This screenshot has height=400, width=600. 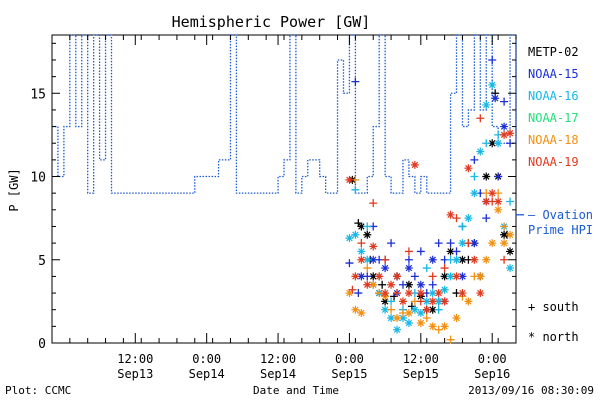 What do you see at coordinates (296, 390) in the screenshot?
I see `x-axis-label: Date and Time` at bounding box center [296, 390].